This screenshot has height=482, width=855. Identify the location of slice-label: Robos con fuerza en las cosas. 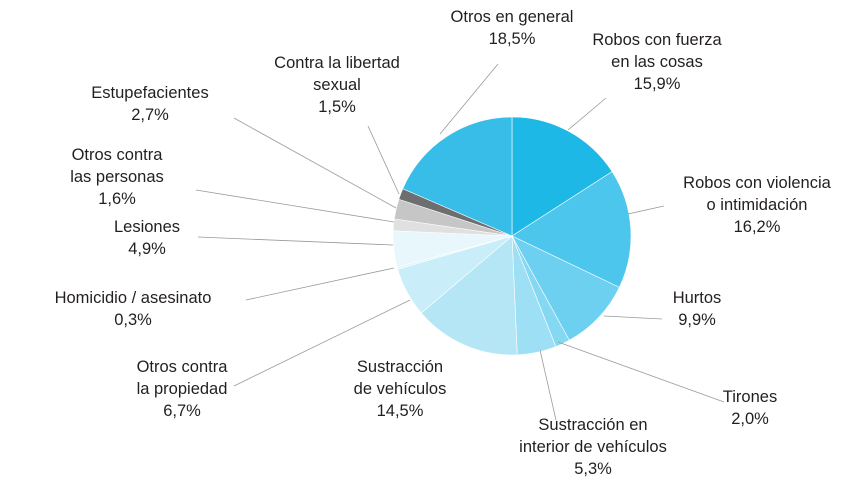
(657, 51).